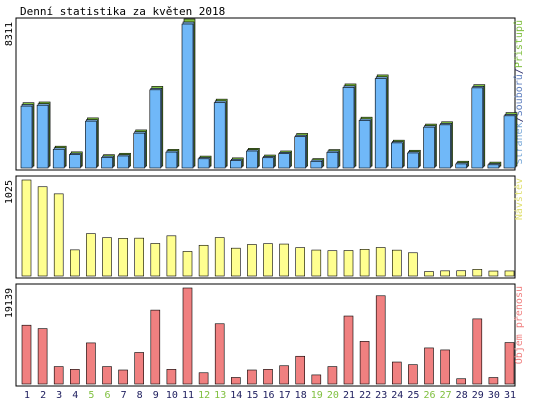 This screenshot has width=533, height=405. What do you see at coordinates (268, 395) in the screenshot?
I see `day-label-16: 16` at bounding box center [268, 395].